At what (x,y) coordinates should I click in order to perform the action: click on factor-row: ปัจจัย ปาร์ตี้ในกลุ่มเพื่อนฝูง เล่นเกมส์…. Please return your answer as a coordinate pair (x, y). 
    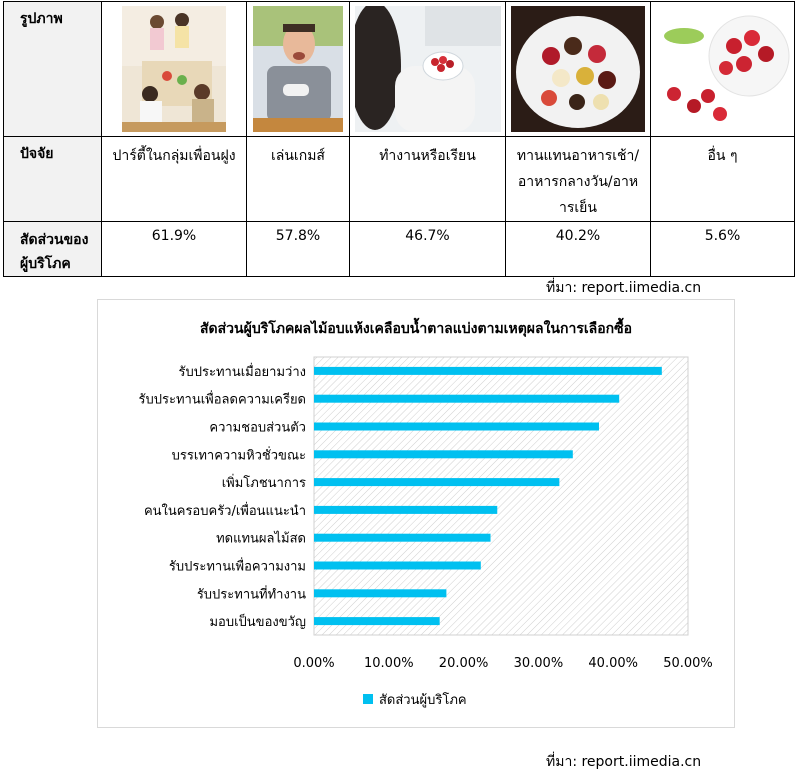
    Looking at the image, I should click on (399, 179).